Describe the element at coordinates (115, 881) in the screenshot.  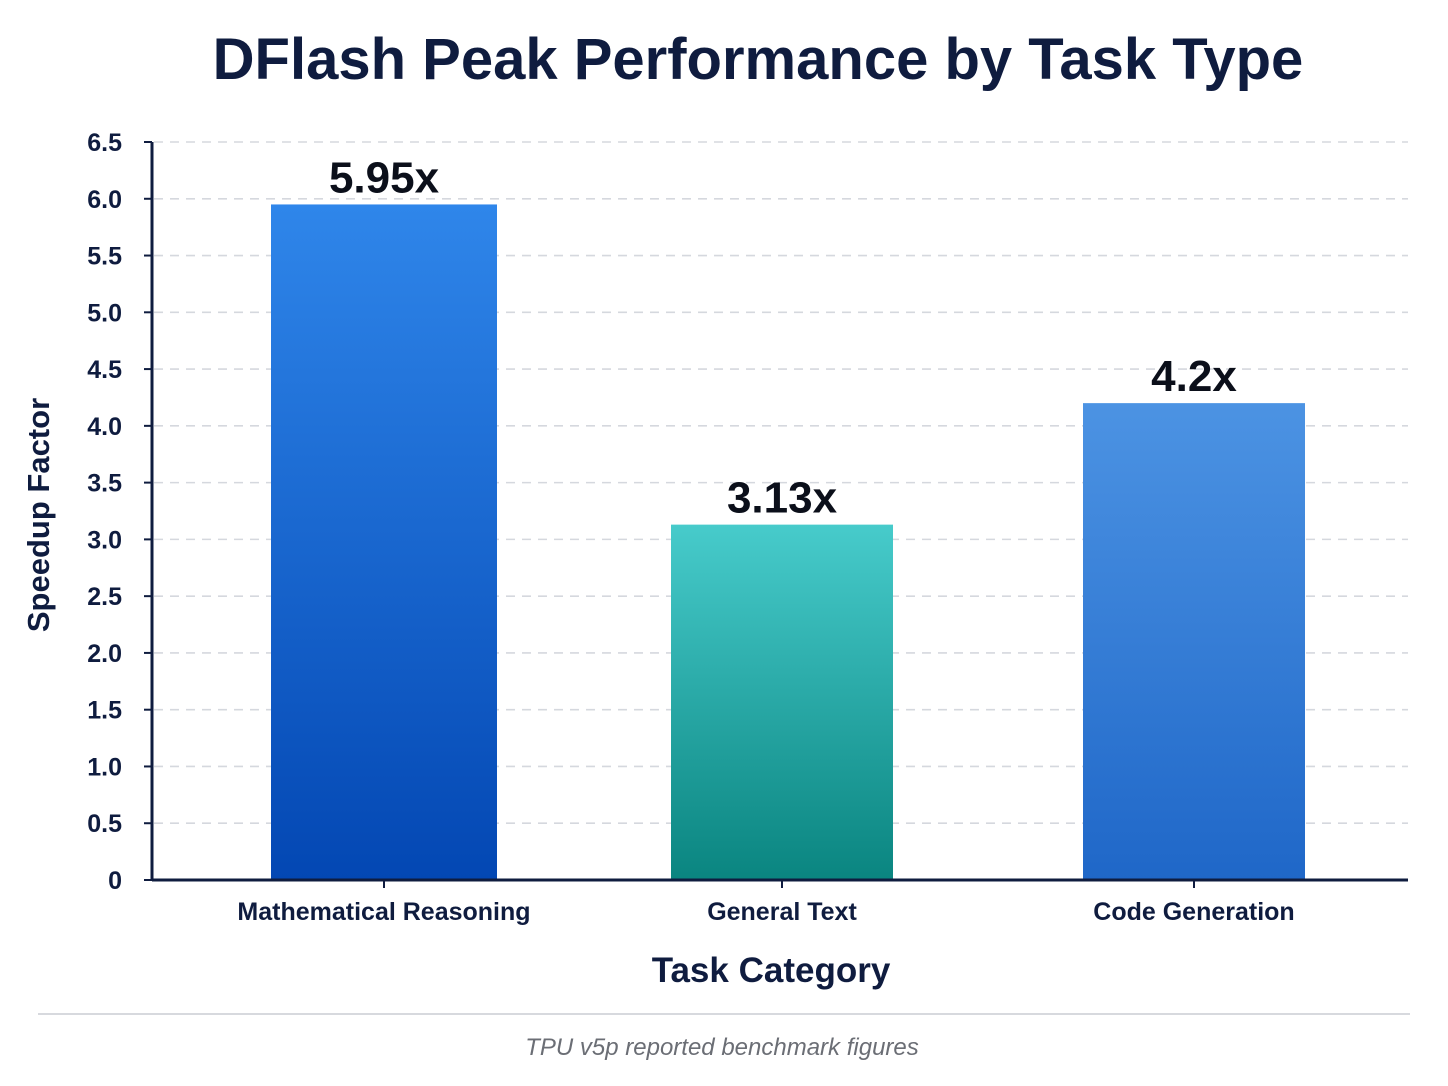
I see `y-tick-label: 0` at that location.